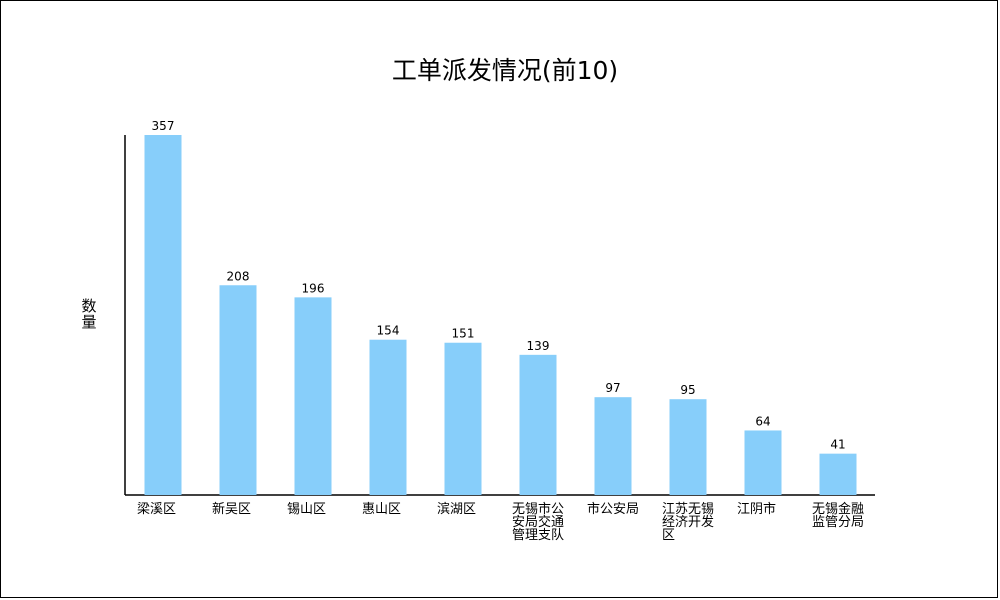 The image size is (1000, 600). What do you see at coordinates (388, 331) in the screenshot?
I see `bar-value-label: 154` at bounding box center [388, 331].